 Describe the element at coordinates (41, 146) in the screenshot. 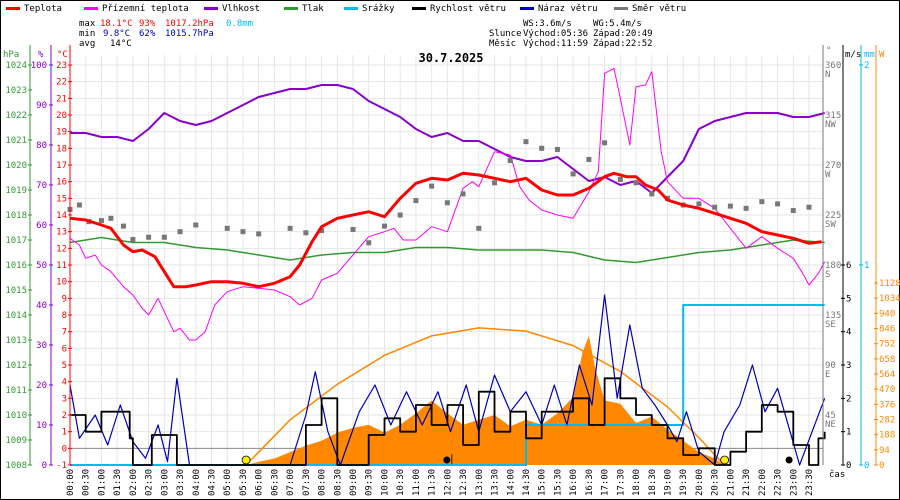

I see `humidity-tick-label: 80` at that location.